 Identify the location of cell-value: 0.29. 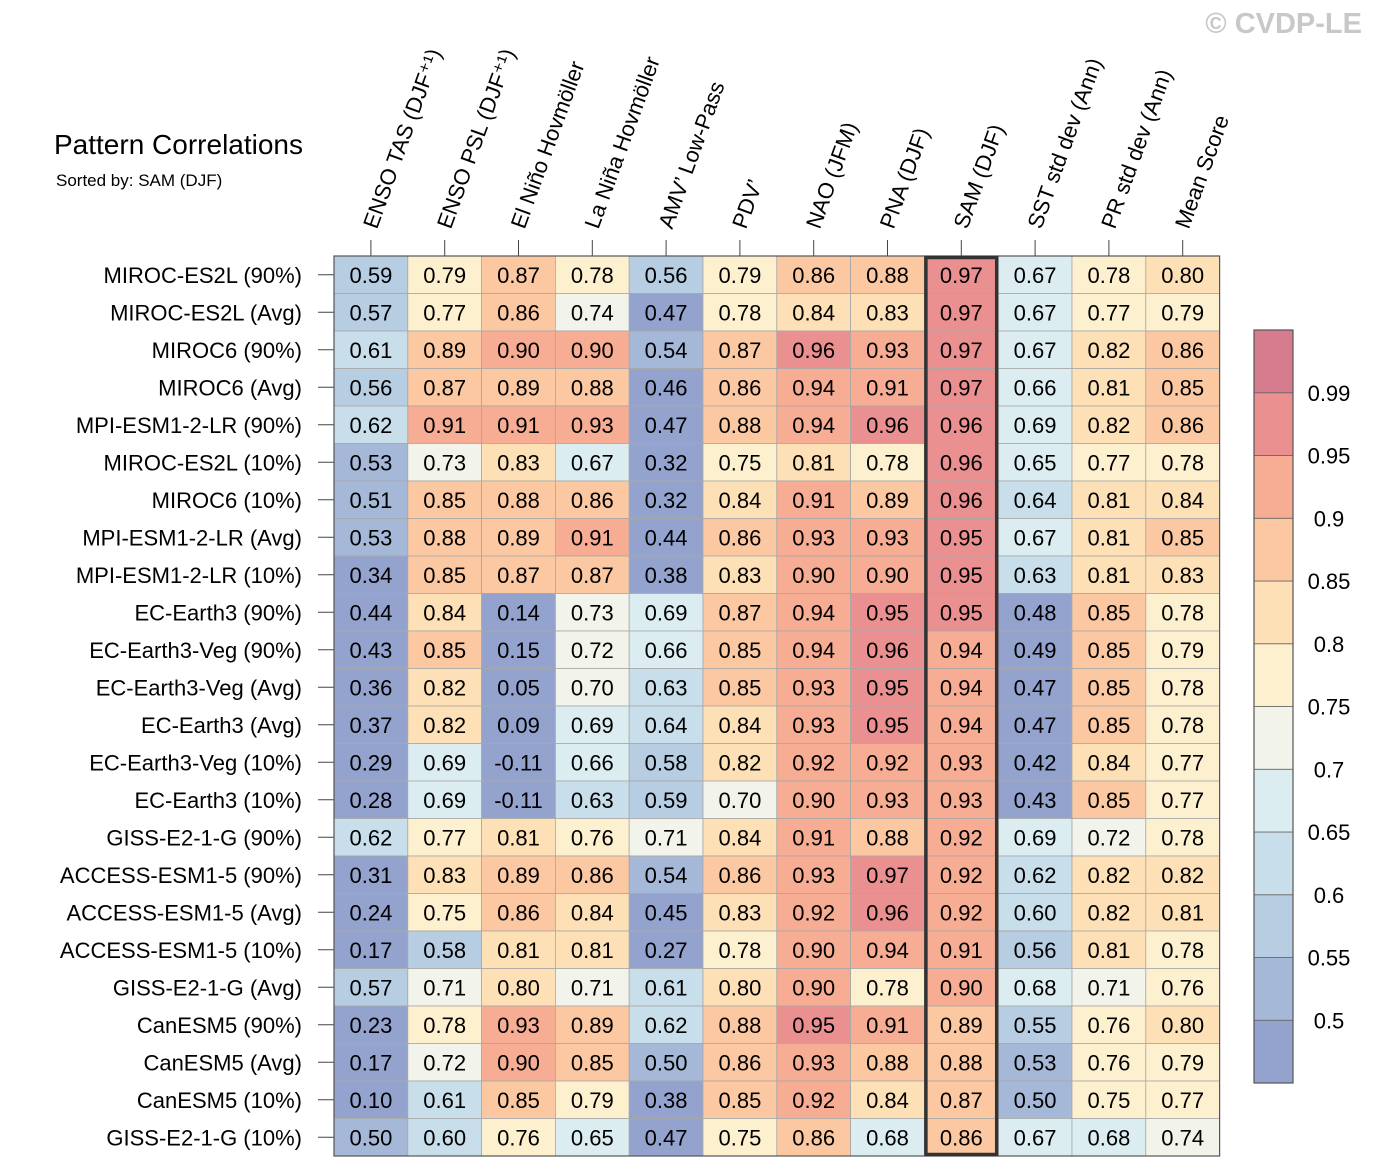
(370, 762).